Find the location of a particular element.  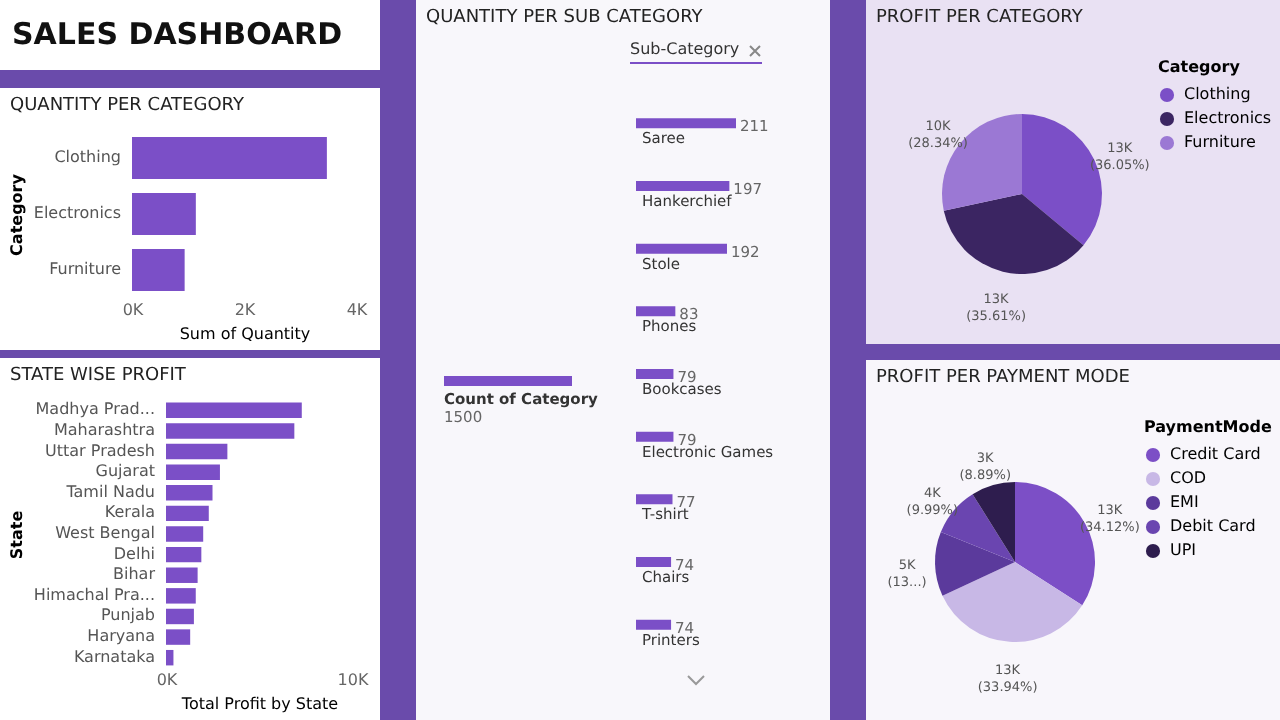

x-tick-label: 2K is located at coordinates (245, 310).